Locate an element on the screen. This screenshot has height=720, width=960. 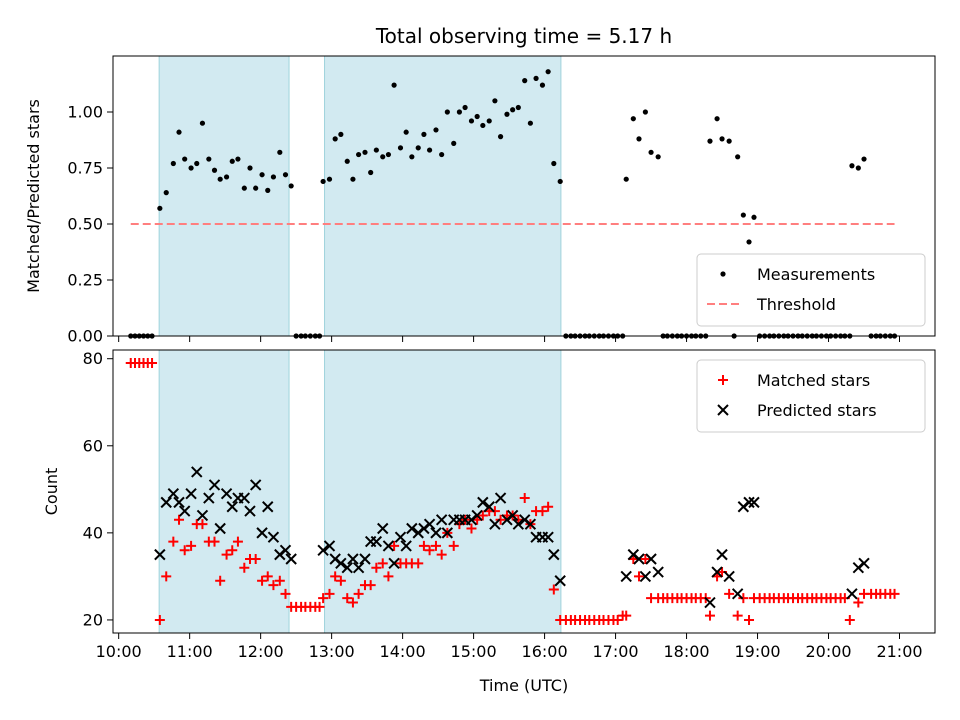
x-tick-label: 10:00 is located at coordinates (119, 651).